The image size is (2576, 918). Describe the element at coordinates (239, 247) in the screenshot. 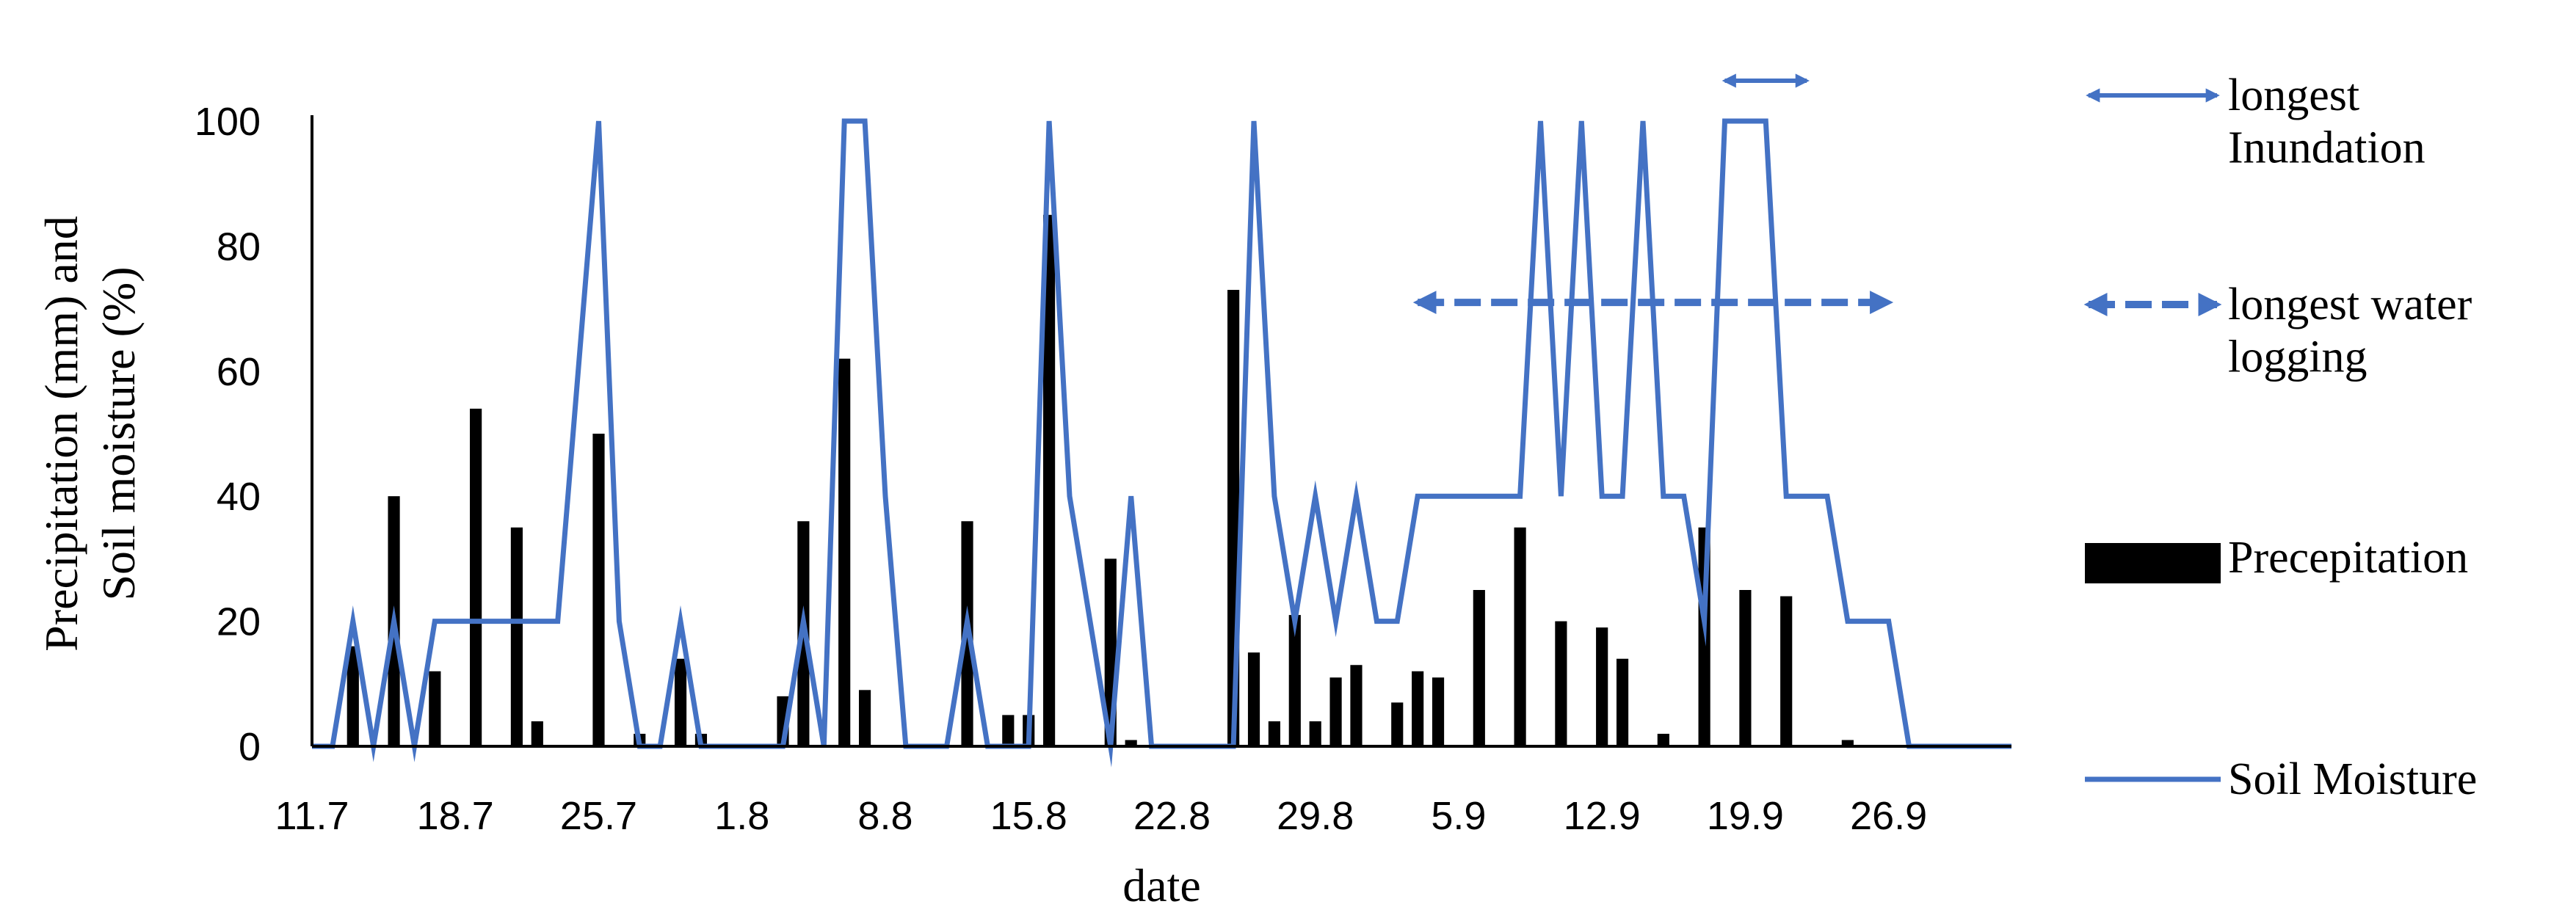

I see `y-tick-label: 80` at that location.